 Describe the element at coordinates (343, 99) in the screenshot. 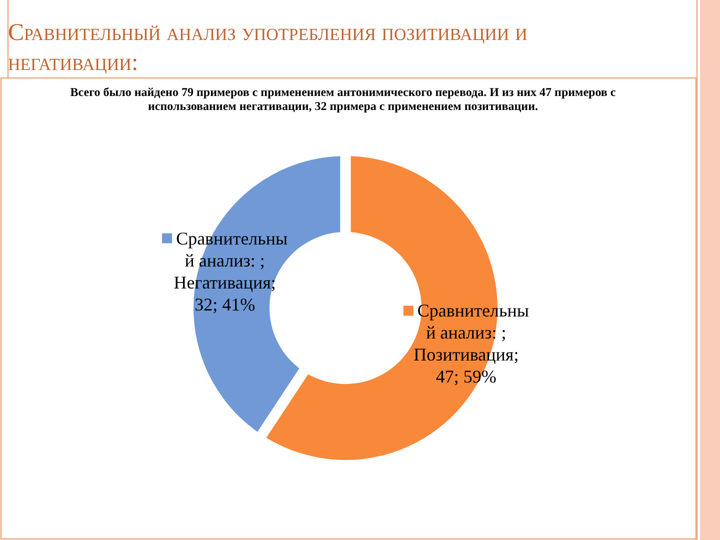

I see `chart-subtitle: Всего было найдено 79 примеров с применением антонимического перевода. И из них 47 примеров с использованием негативации, 32 примера с применением позитивации.` at that location.